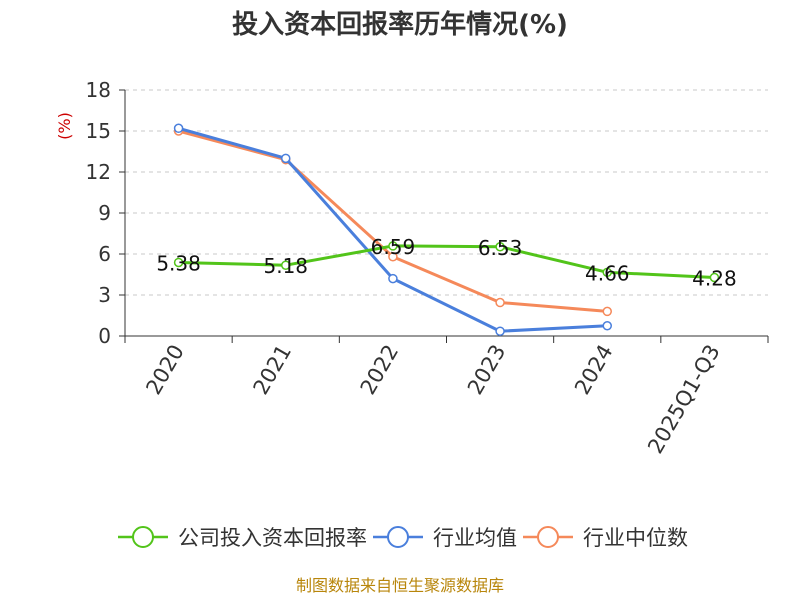 The width and height of the screenshot is (800, 600). What do you see at coordinates (104, 295) in the screenshot?
I see `y-tick-label: 3` at bounding box center [104, 295].